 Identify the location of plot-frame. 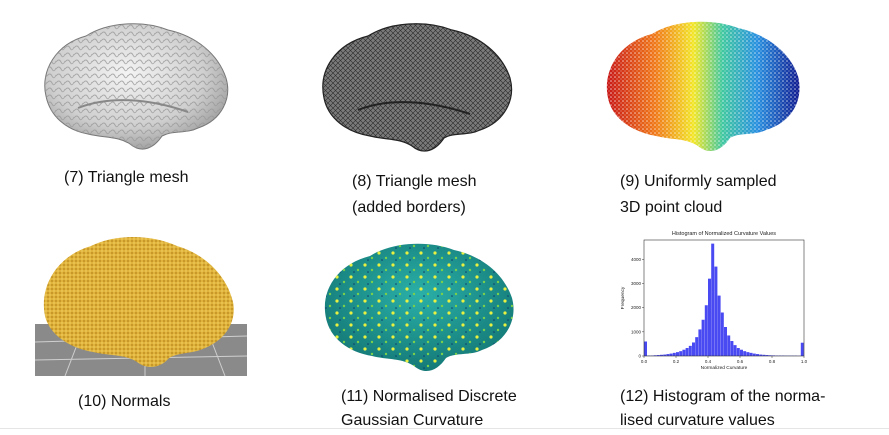
(724, 298).